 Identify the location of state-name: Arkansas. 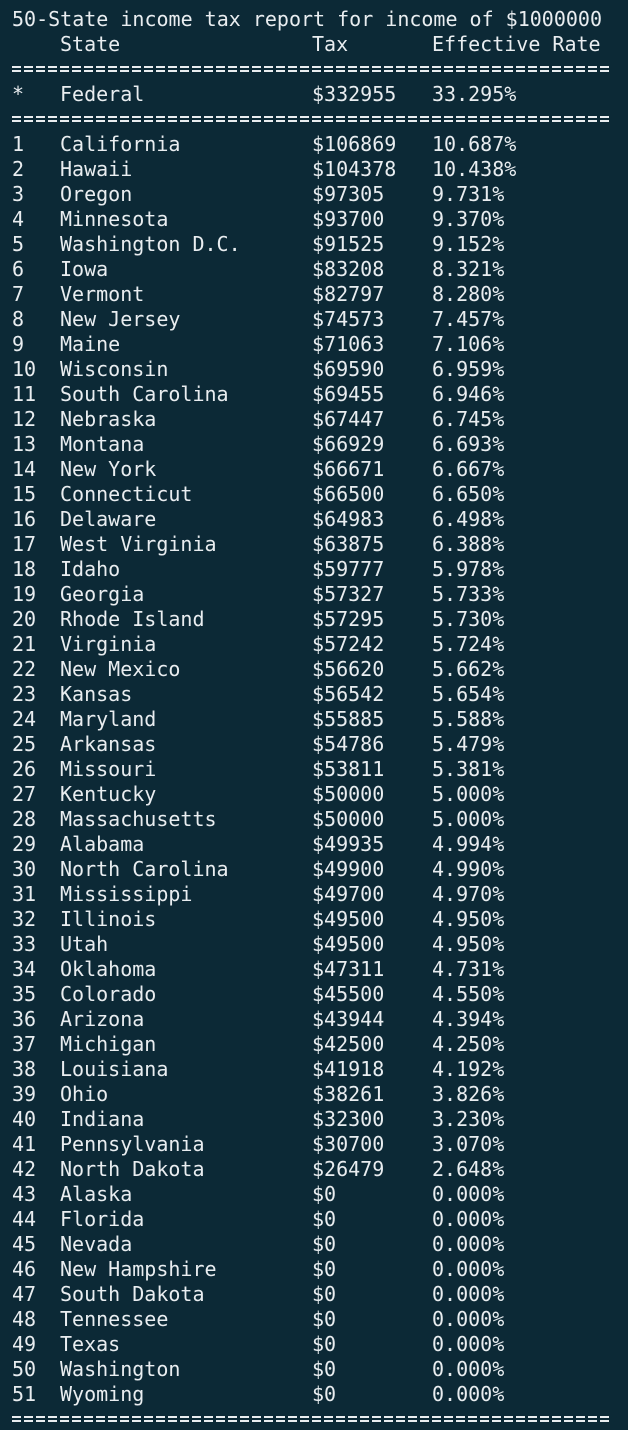
(108, 744).